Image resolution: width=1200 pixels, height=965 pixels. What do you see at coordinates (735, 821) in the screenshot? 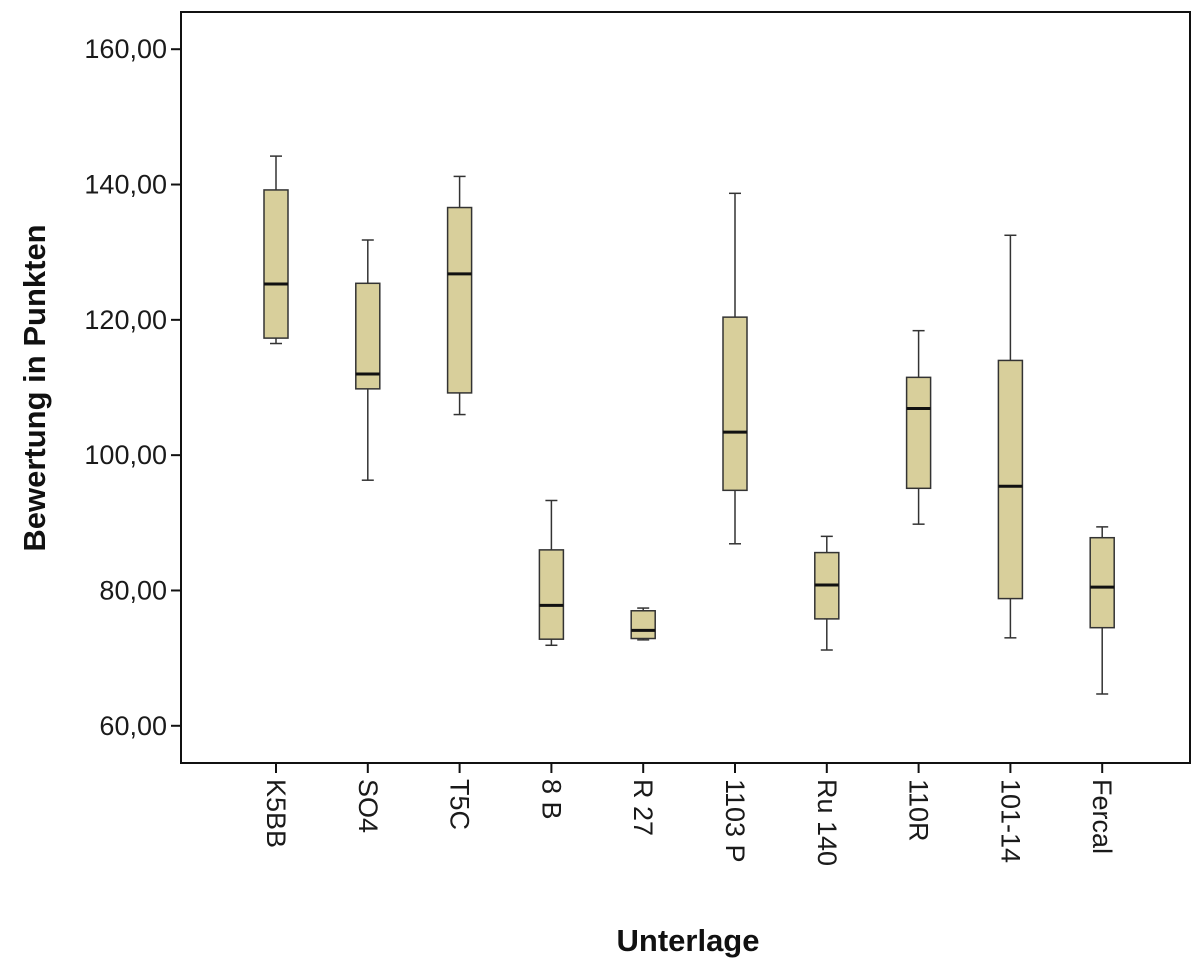
I see `x-tick-label: 1103 P` at bounding box center [735, 821].